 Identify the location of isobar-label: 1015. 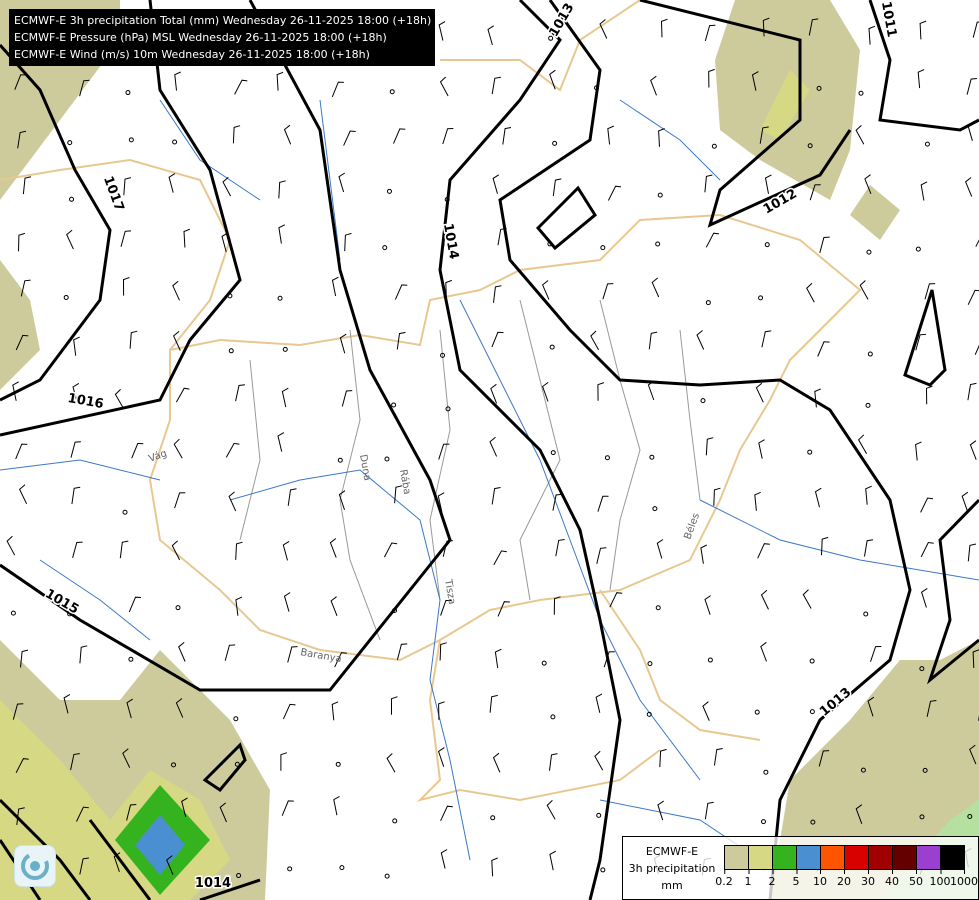
(61, 601).